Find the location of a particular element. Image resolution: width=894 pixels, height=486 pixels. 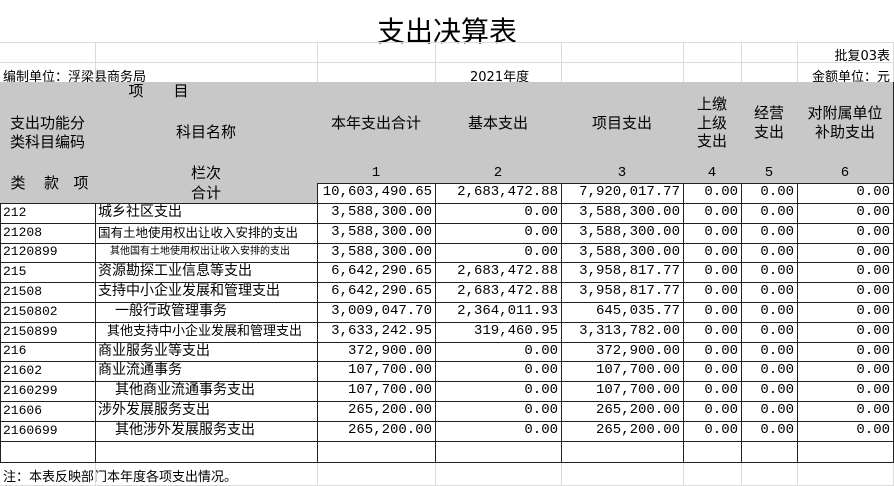

row-name: 支持中小企业发展和管理支出 is located at coordinates (206, 292).